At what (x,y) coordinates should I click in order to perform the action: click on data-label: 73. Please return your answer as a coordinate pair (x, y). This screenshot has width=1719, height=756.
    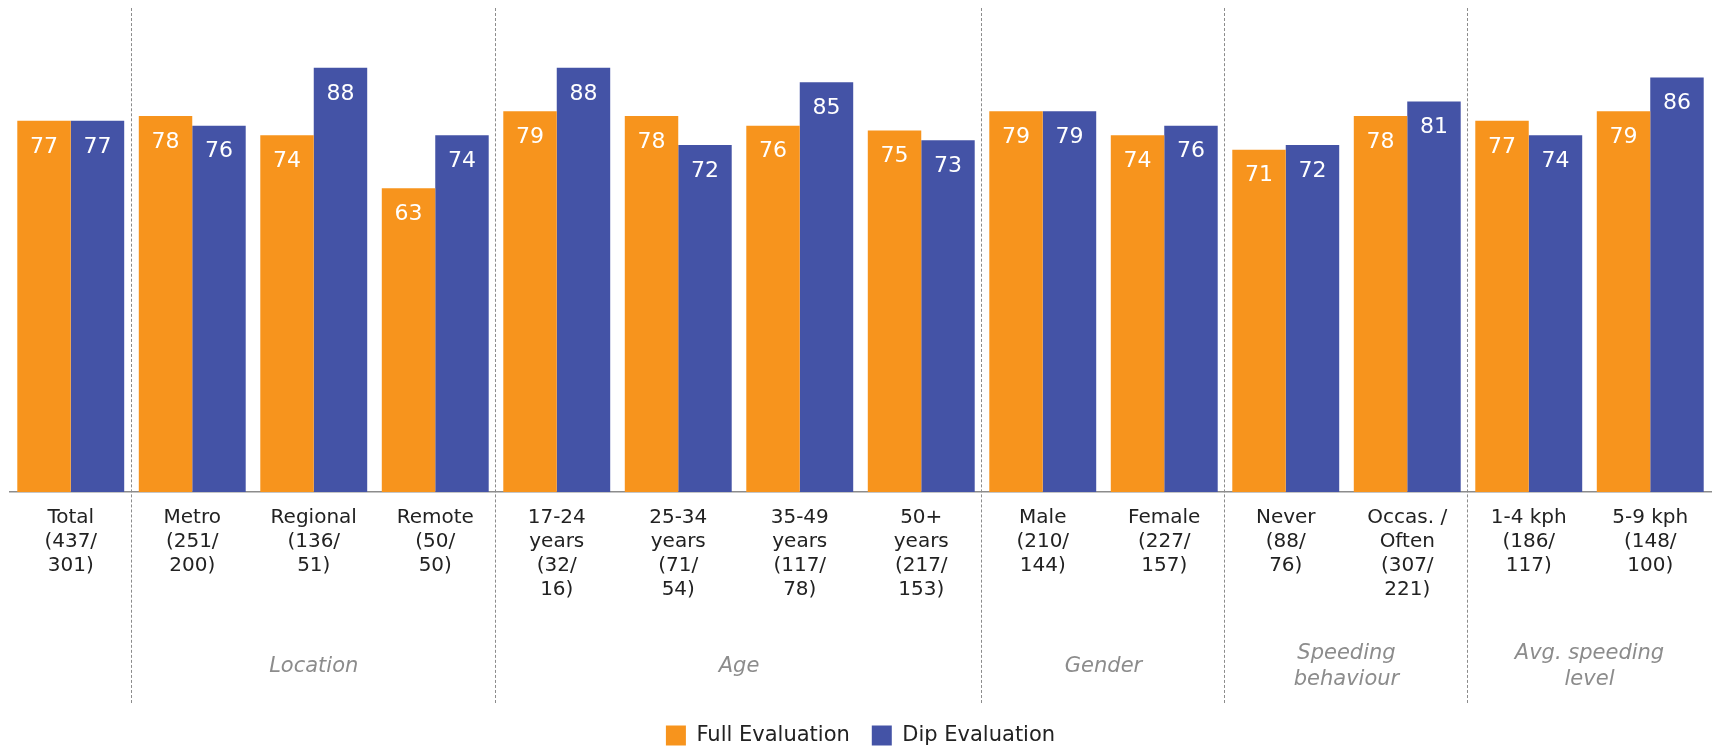
    Looking at the image, I should click on (947, 164).